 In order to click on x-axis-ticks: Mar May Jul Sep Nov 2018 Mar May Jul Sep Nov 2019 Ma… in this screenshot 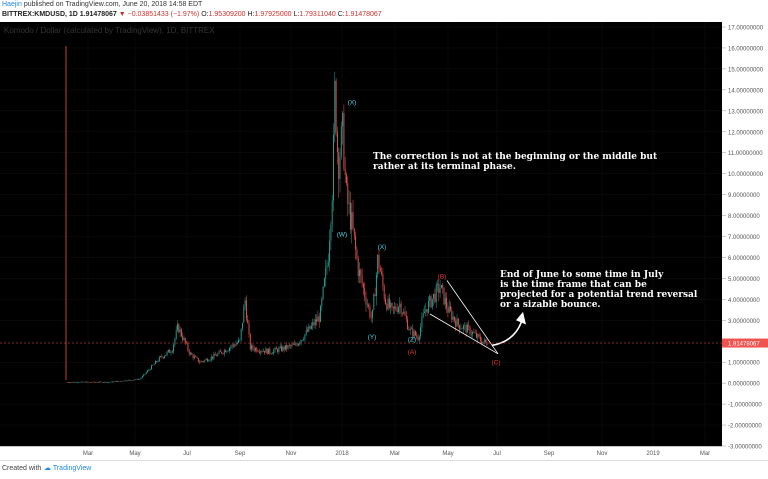, I will do `click(396, 454)`.